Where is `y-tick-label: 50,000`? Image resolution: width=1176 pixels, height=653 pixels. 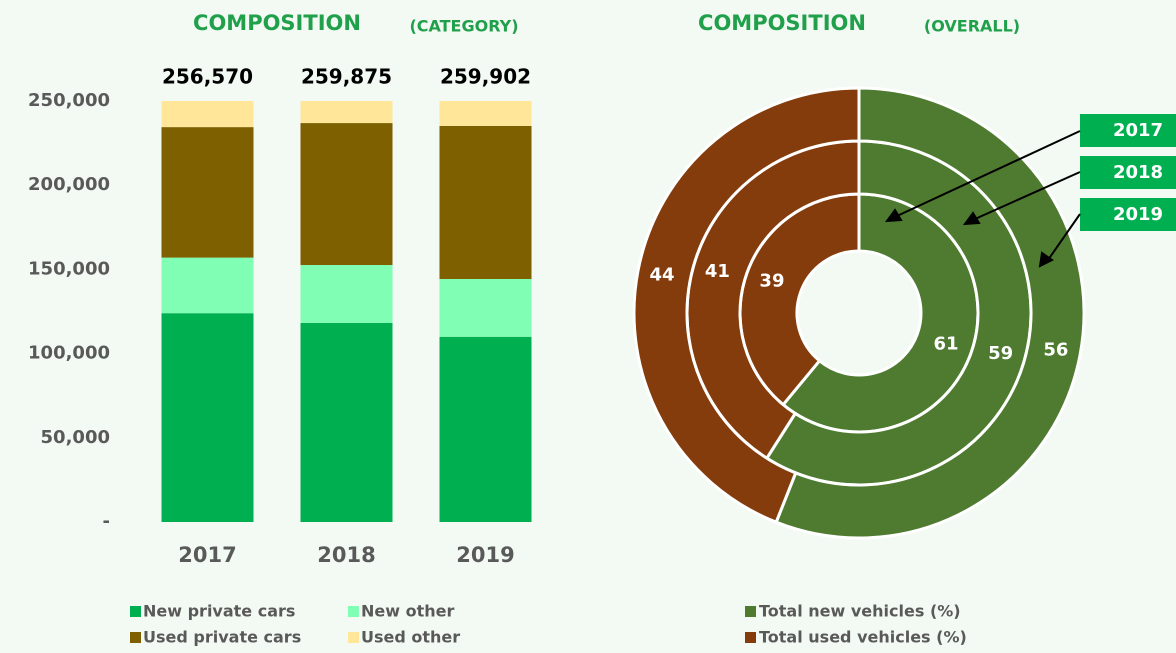 y-tick-label: 50,000 is located at coordinates (75, 437).